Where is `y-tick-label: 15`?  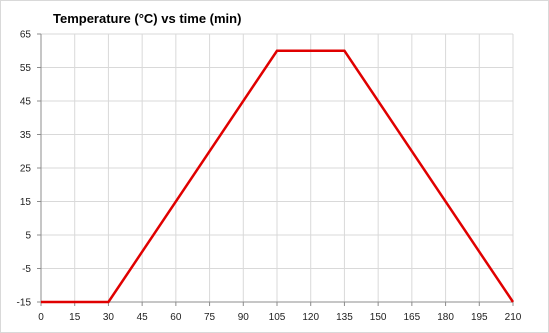 y-tick-label: 15 is located at coordinates (26, 202).